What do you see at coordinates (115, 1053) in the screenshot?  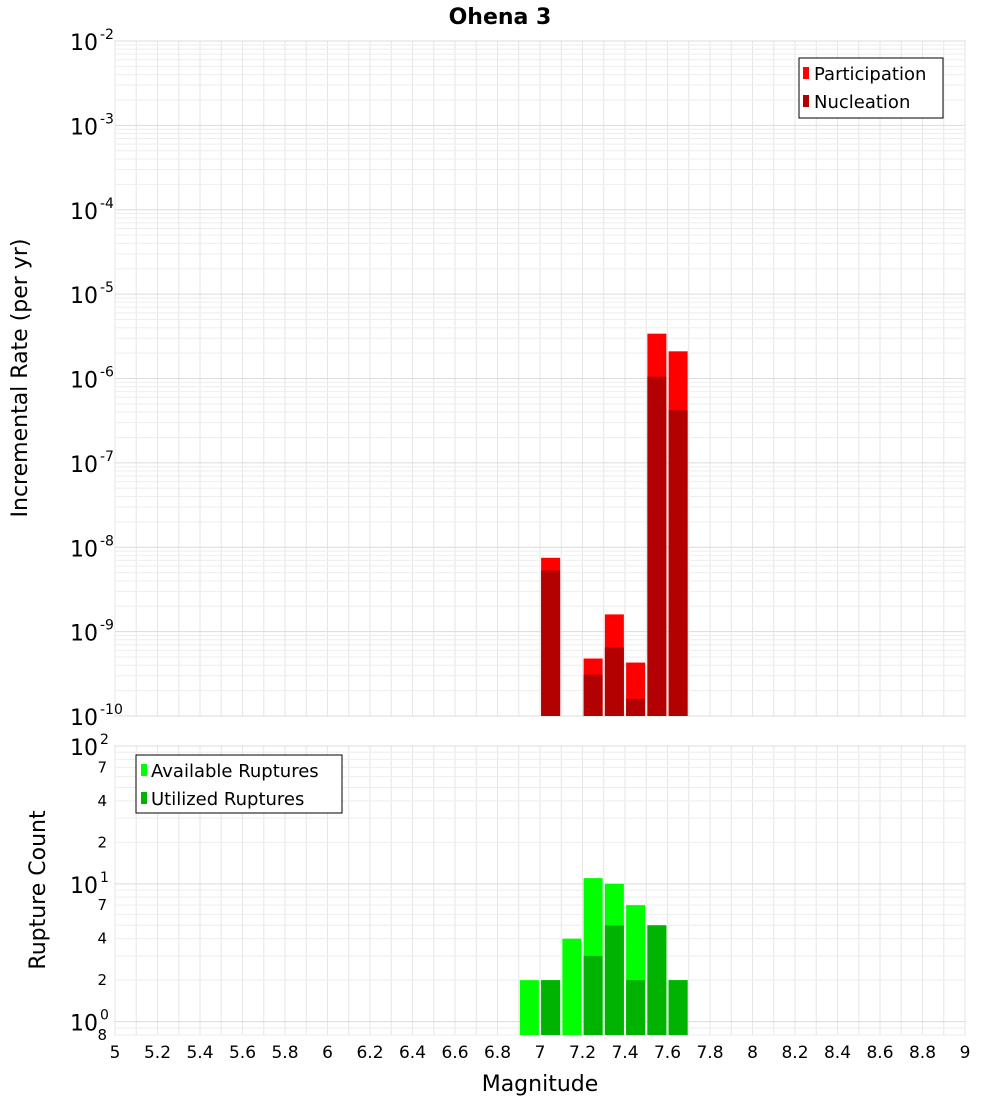 I see `x-tick-label: 5` at bounding box center [115, 1053].